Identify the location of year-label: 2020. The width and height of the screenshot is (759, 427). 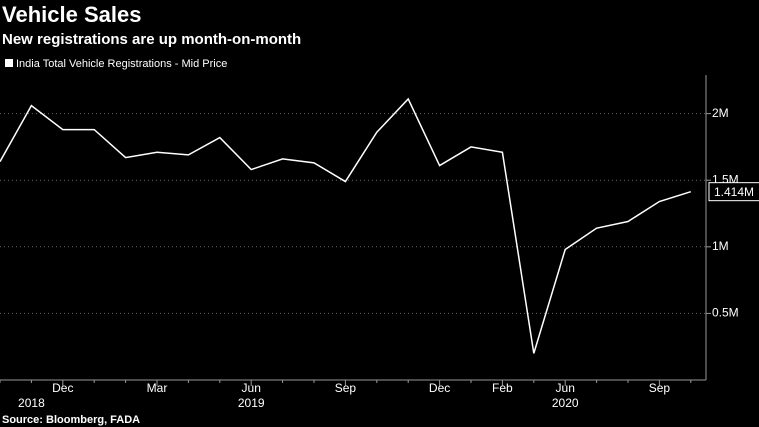
(565, 403).